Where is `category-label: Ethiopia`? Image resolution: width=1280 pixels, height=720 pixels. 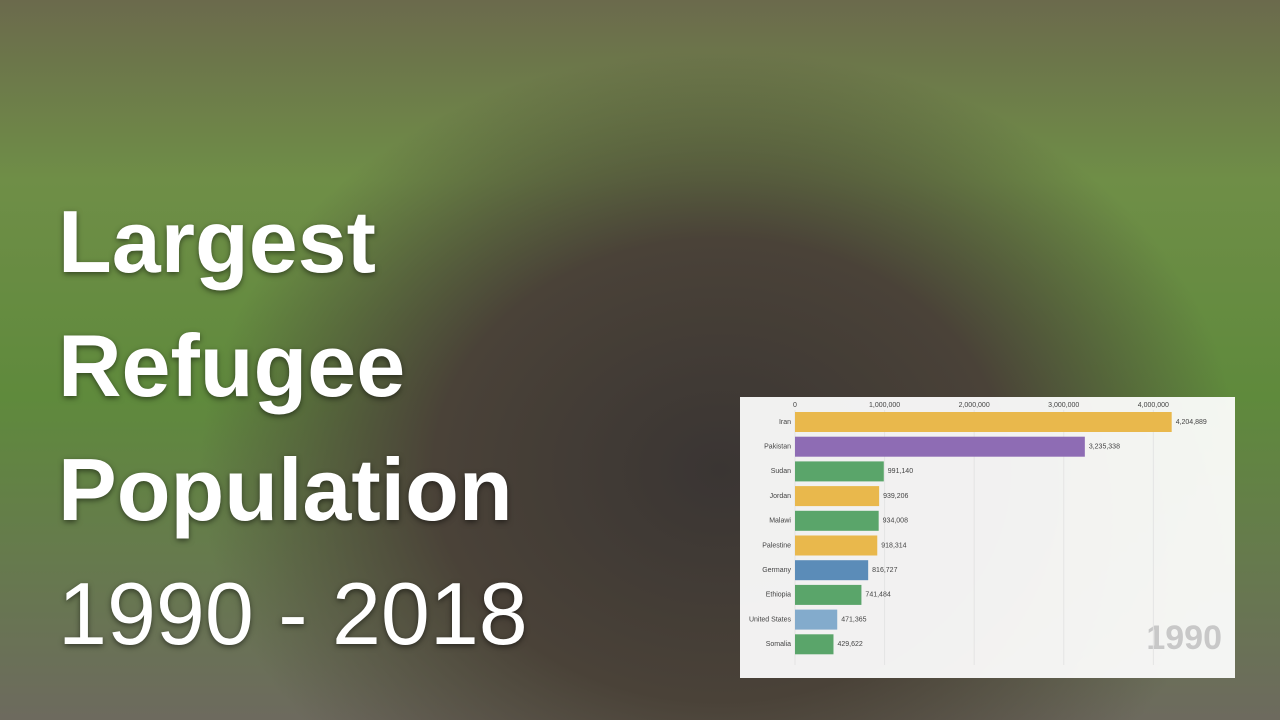
category-label: Ethiopia is located at coordinates (778, 595).